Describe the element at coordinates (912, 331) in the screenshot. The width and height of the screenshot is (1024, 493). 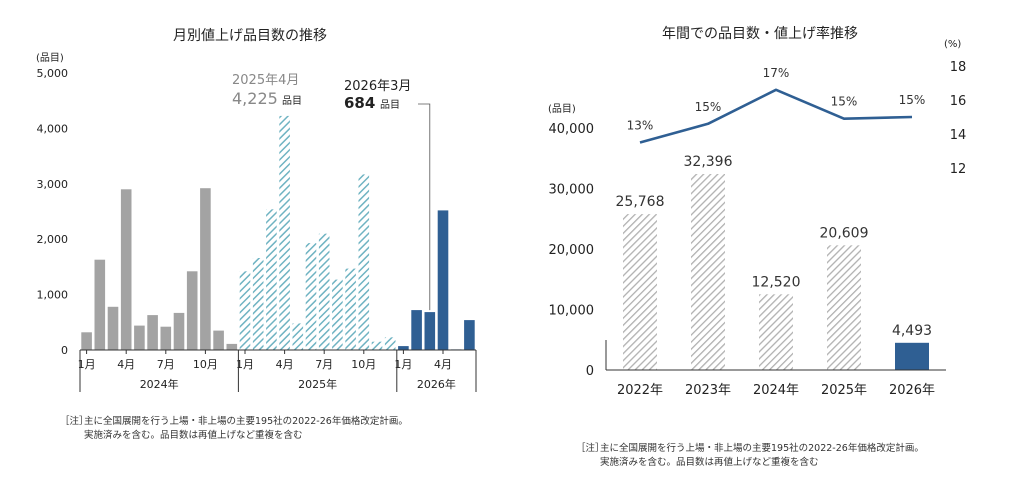
I see `annual-bar-label: 4,493` at that location.